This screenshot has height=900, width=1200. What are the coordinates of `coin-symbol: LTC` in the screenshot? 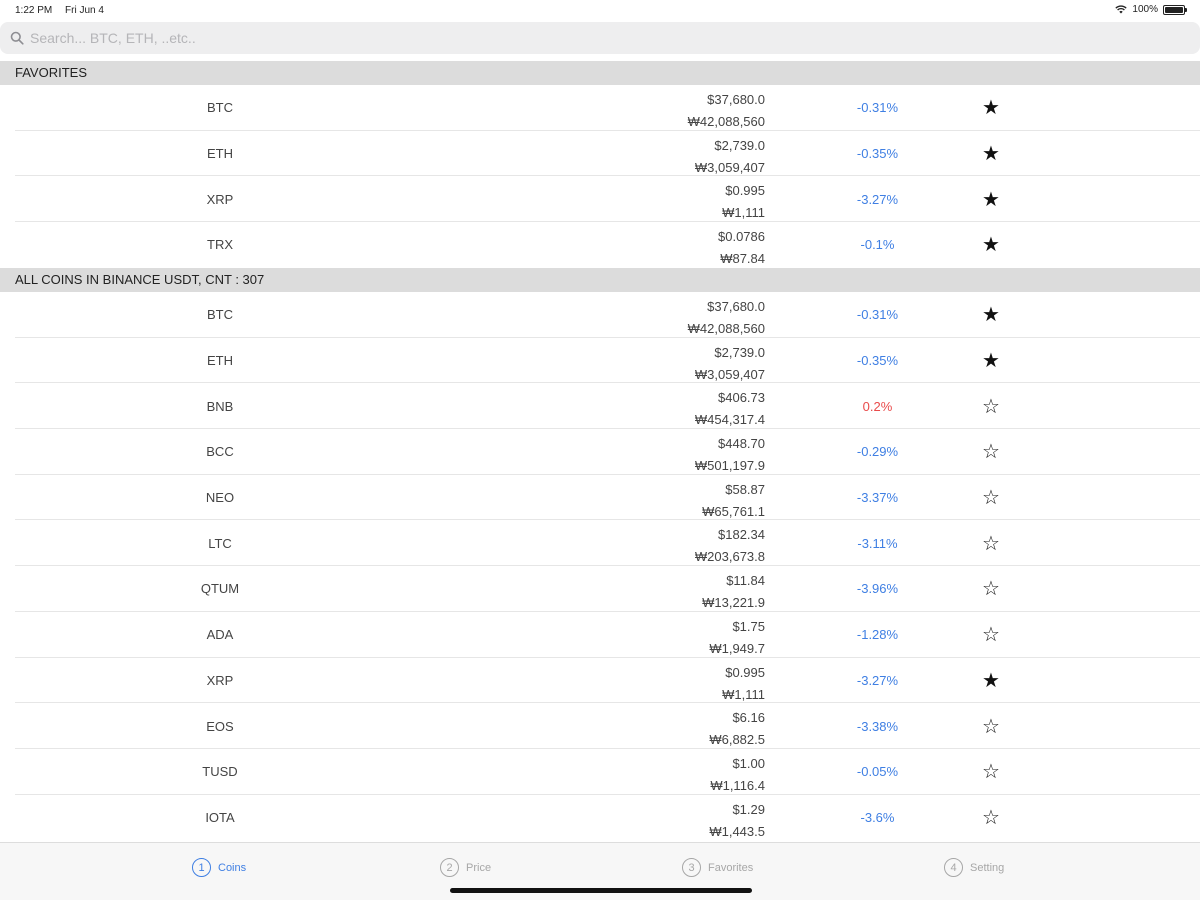 It's located at (220, 543).